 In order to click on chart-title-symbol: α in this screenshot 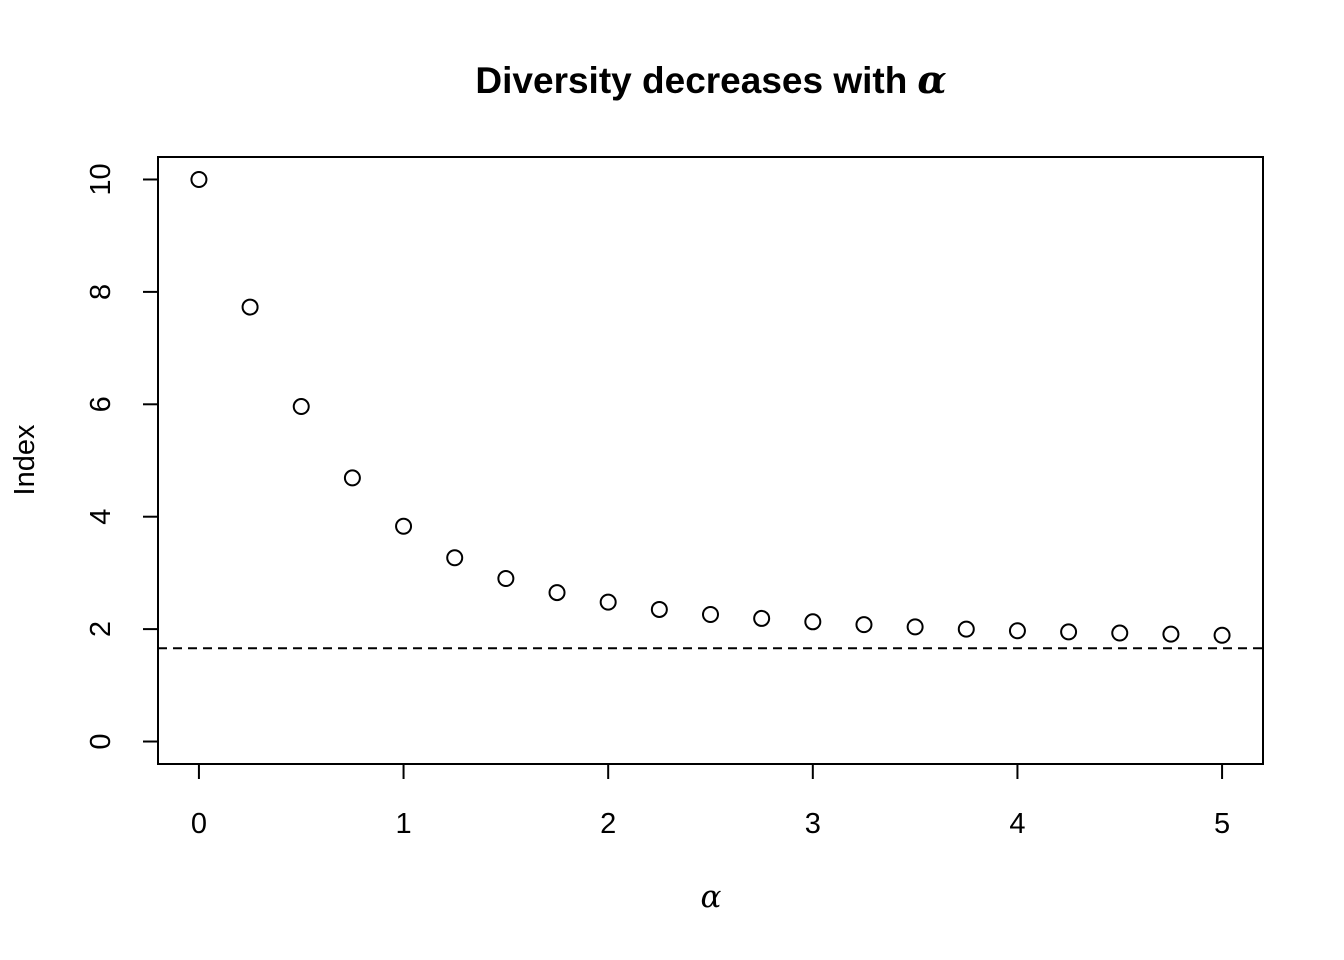, I will do `click(931, 79)`.